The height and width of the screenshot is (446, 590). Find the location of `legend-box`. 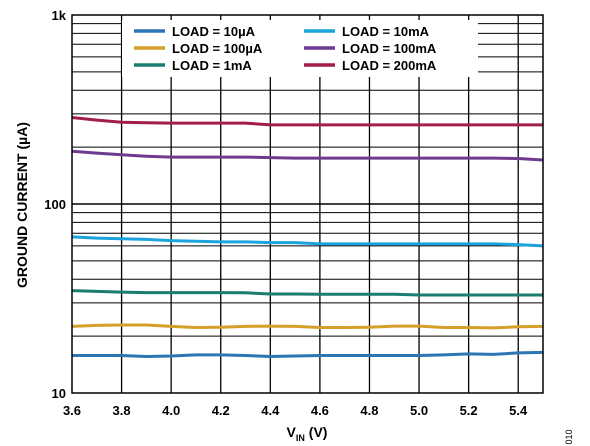

legend-box is located at coordinates (300, 48).